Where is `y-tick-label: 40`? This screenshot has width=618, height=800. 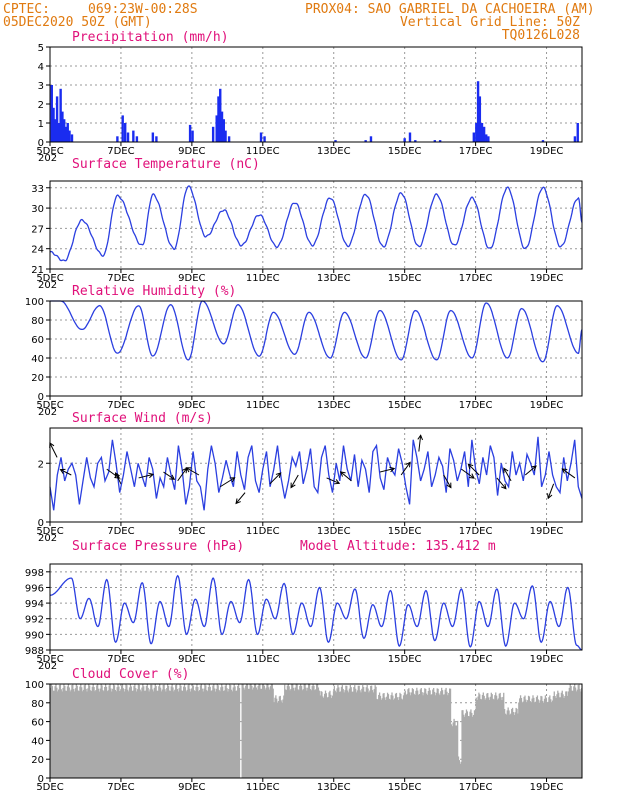 y-tick-label: 40 is located at coordinates (37, 359).